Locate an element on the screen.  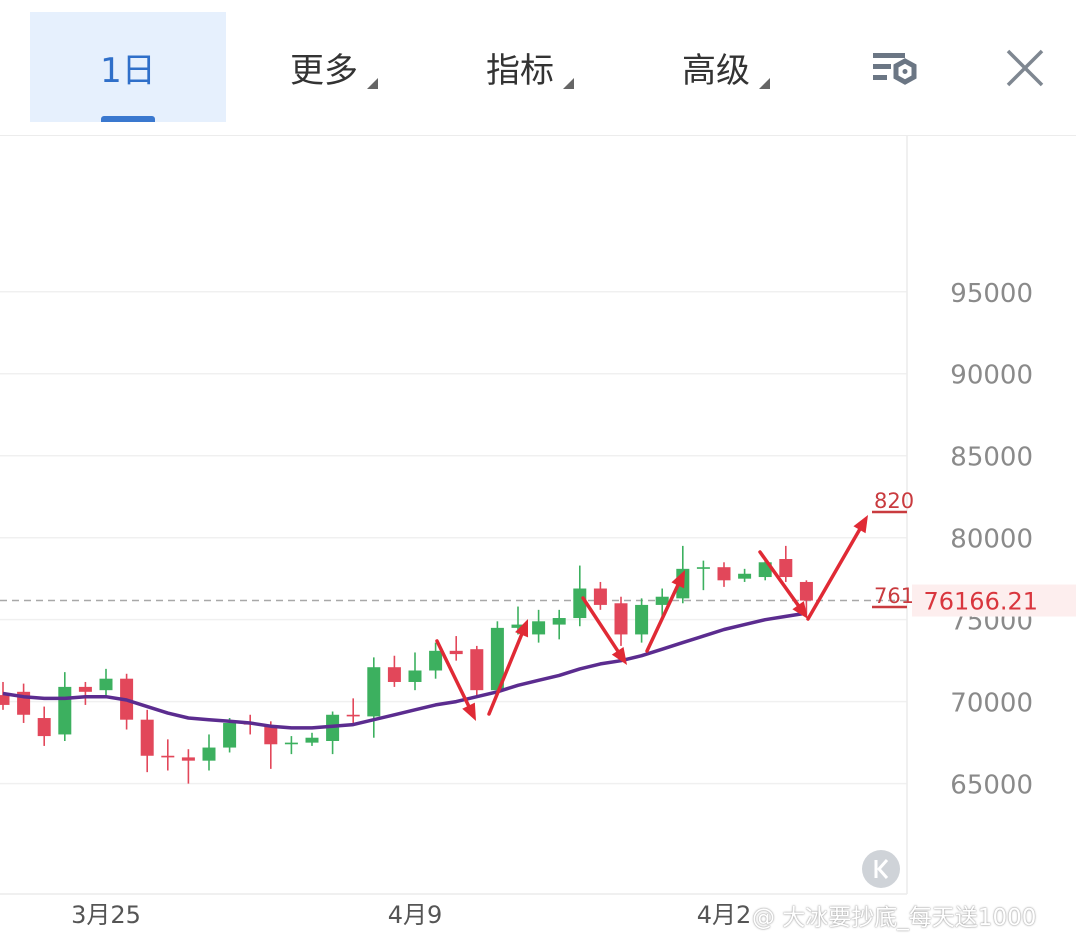
tab-more: 更多 is located at coordinates (324, 67).